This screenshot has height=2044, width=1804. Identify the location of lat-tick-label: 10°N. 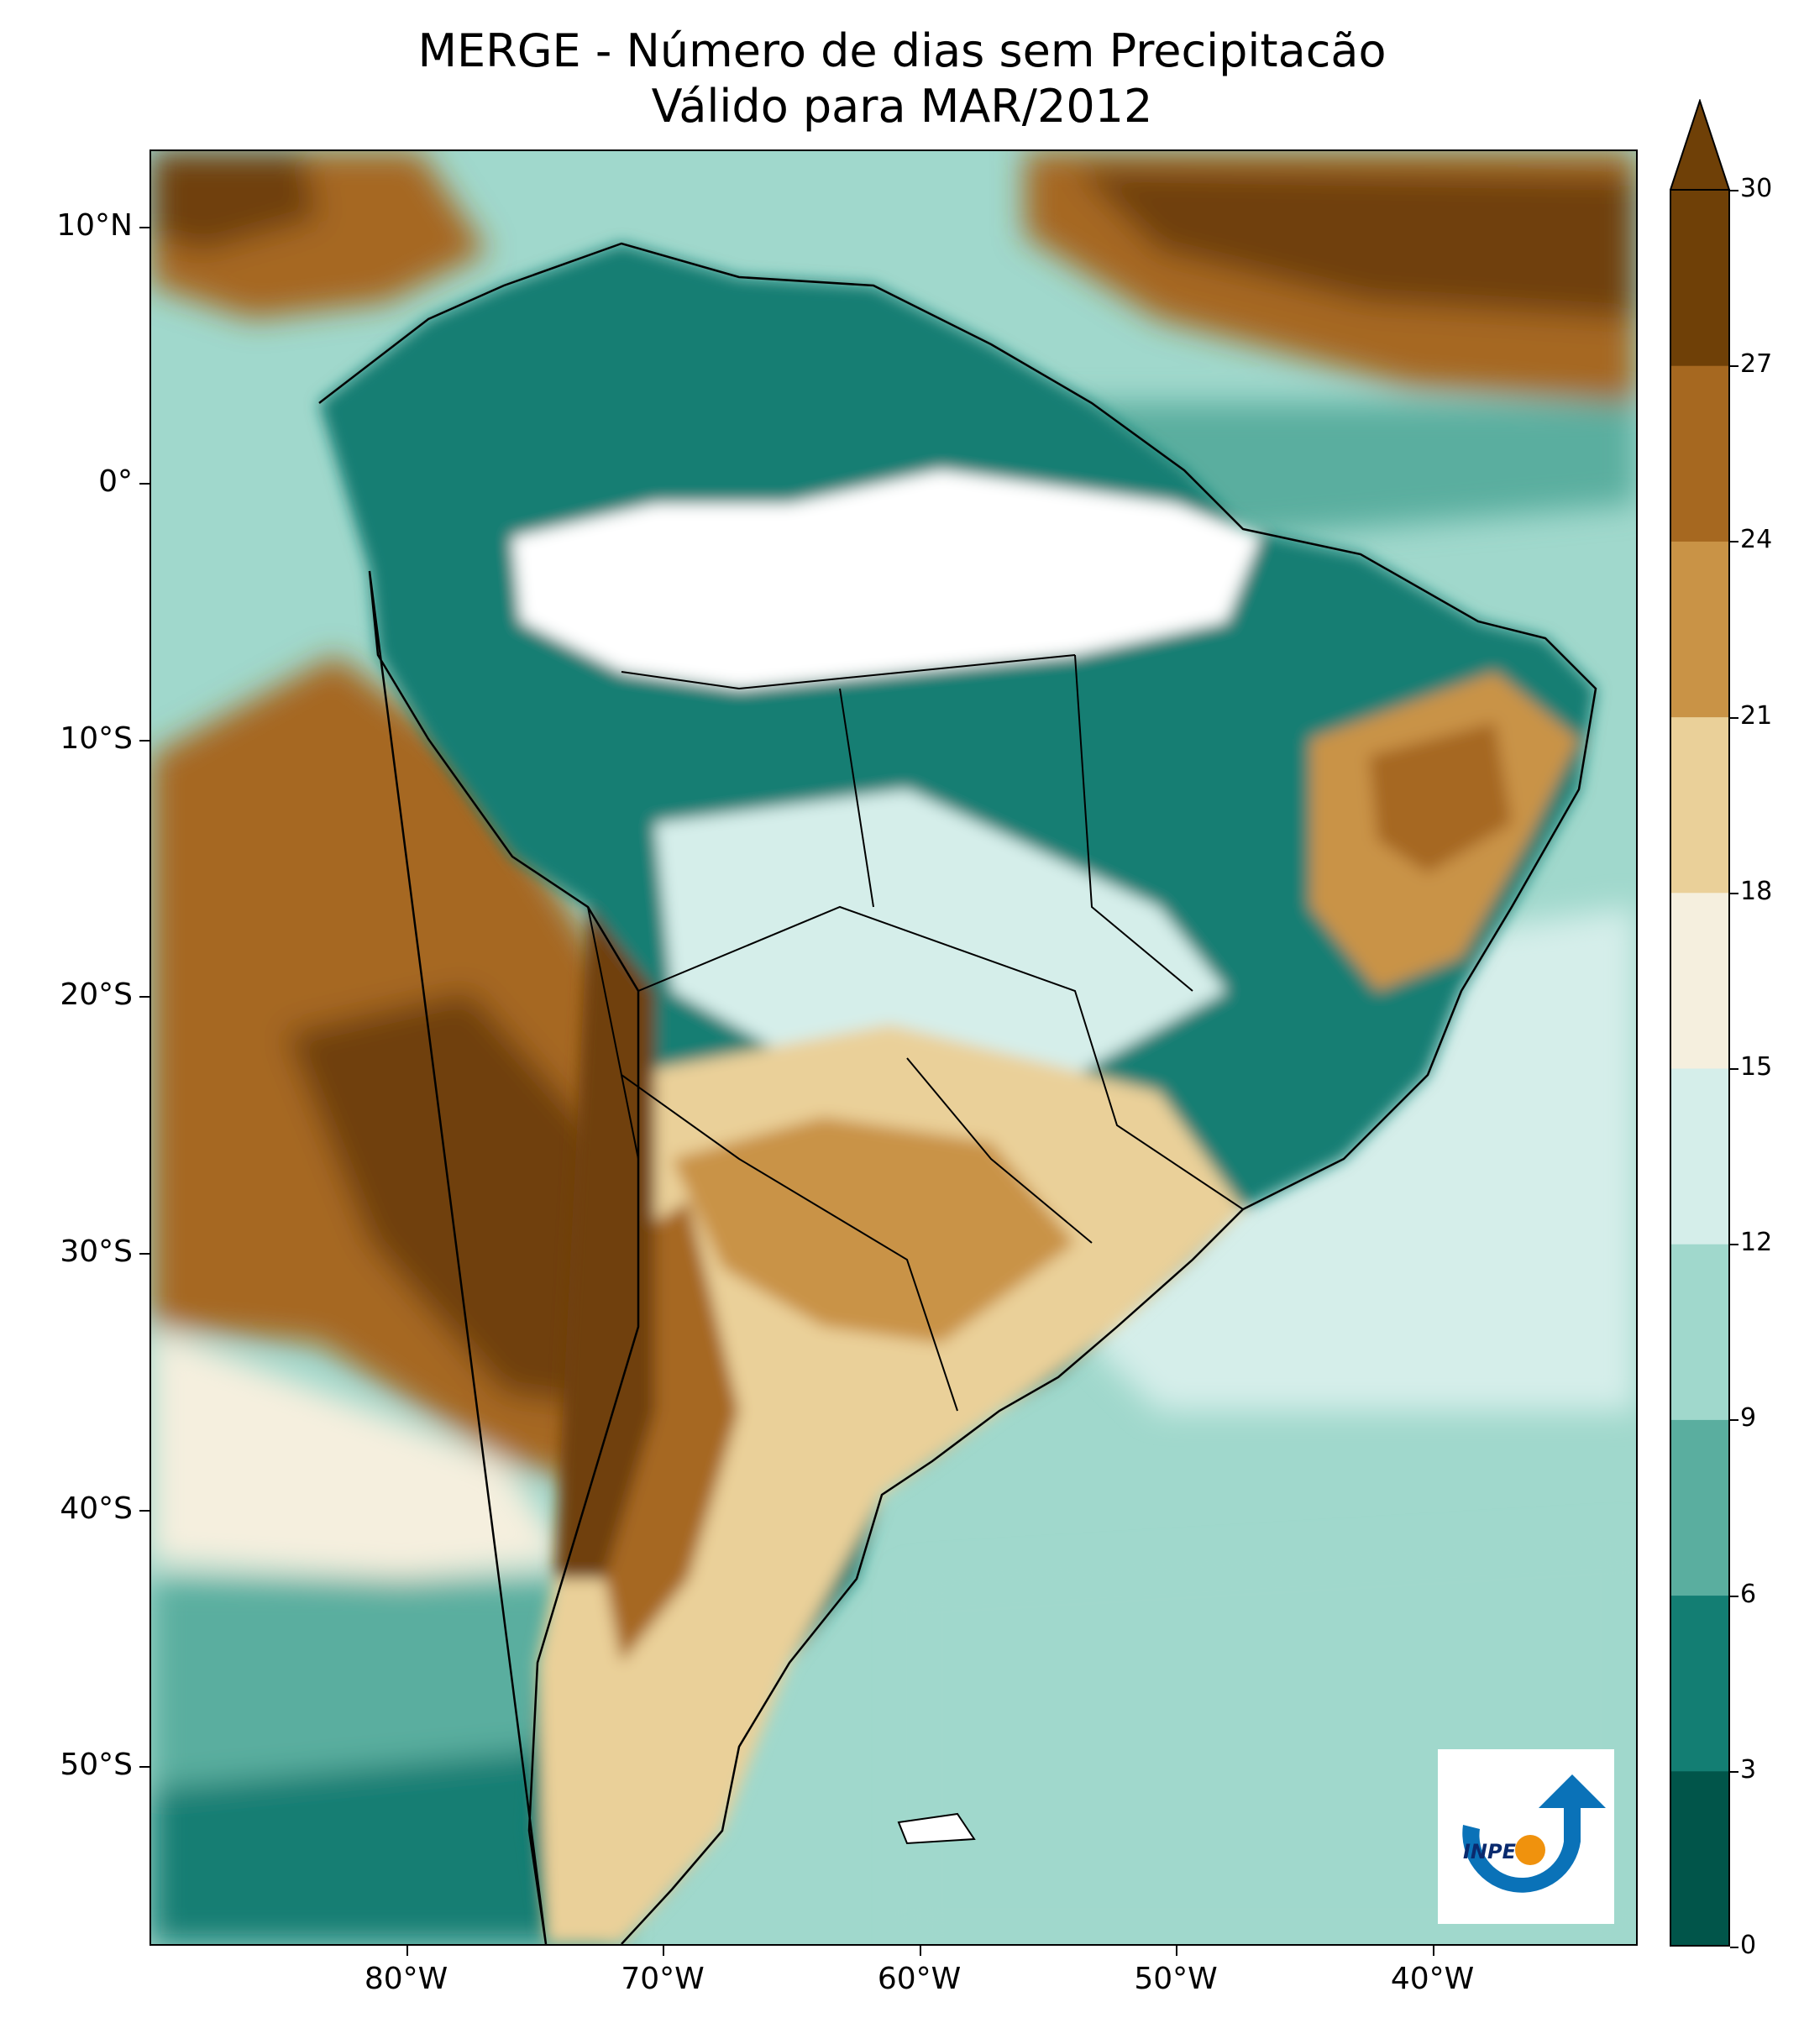
(94, 225).